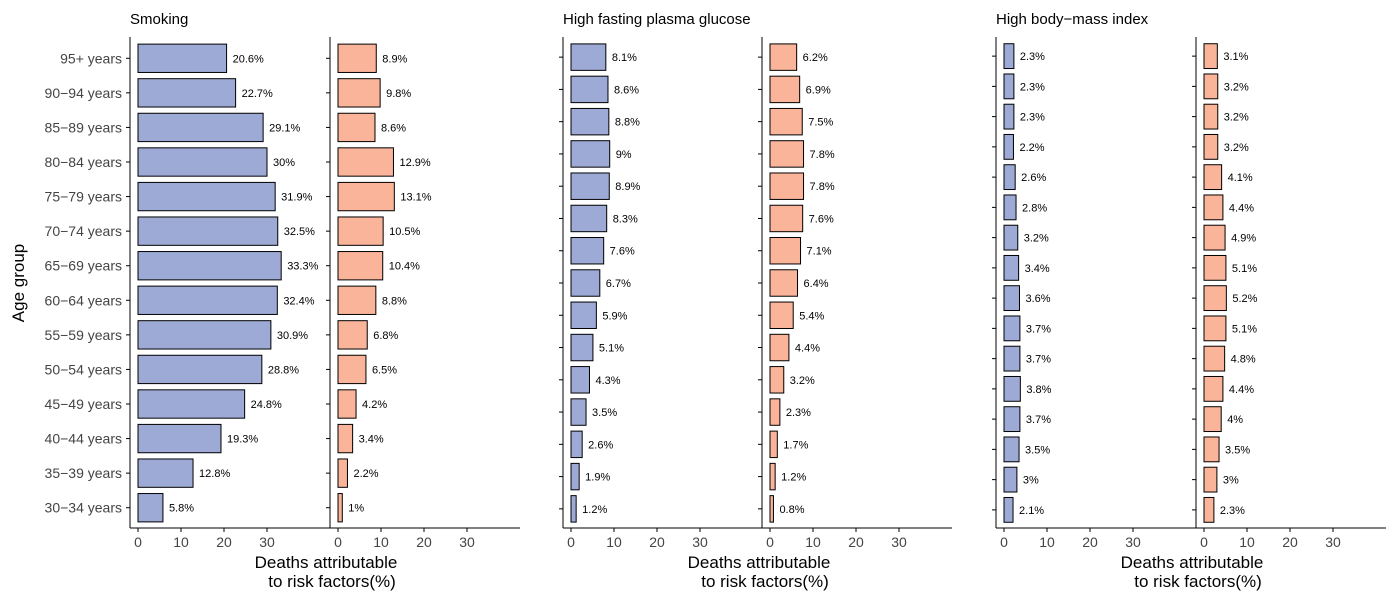 The image size is (1394, 594). I want to click on y-tick-label: 70−74 years, so click(83, 231).